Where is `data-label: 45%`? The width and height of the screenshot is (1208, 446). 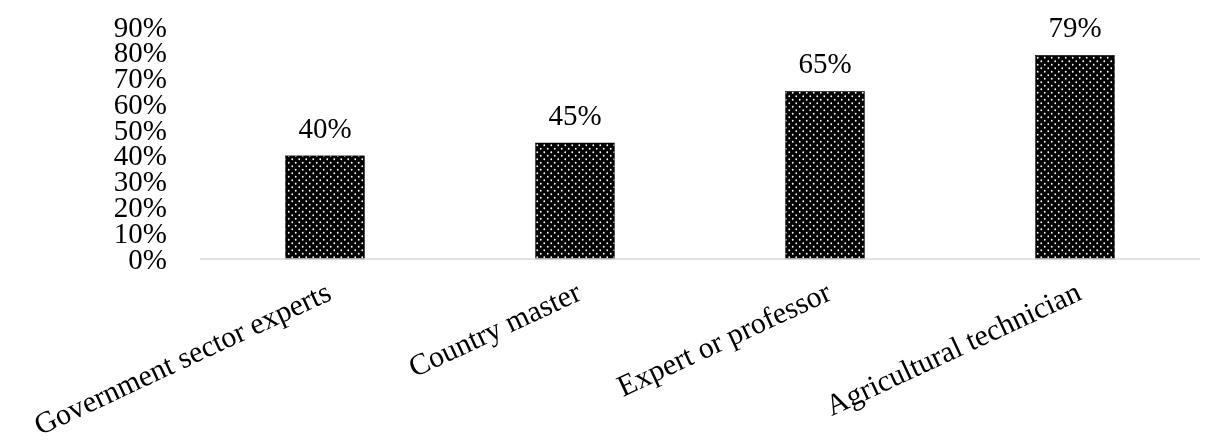 data-label: 45% is located at coordinates (575, 115).